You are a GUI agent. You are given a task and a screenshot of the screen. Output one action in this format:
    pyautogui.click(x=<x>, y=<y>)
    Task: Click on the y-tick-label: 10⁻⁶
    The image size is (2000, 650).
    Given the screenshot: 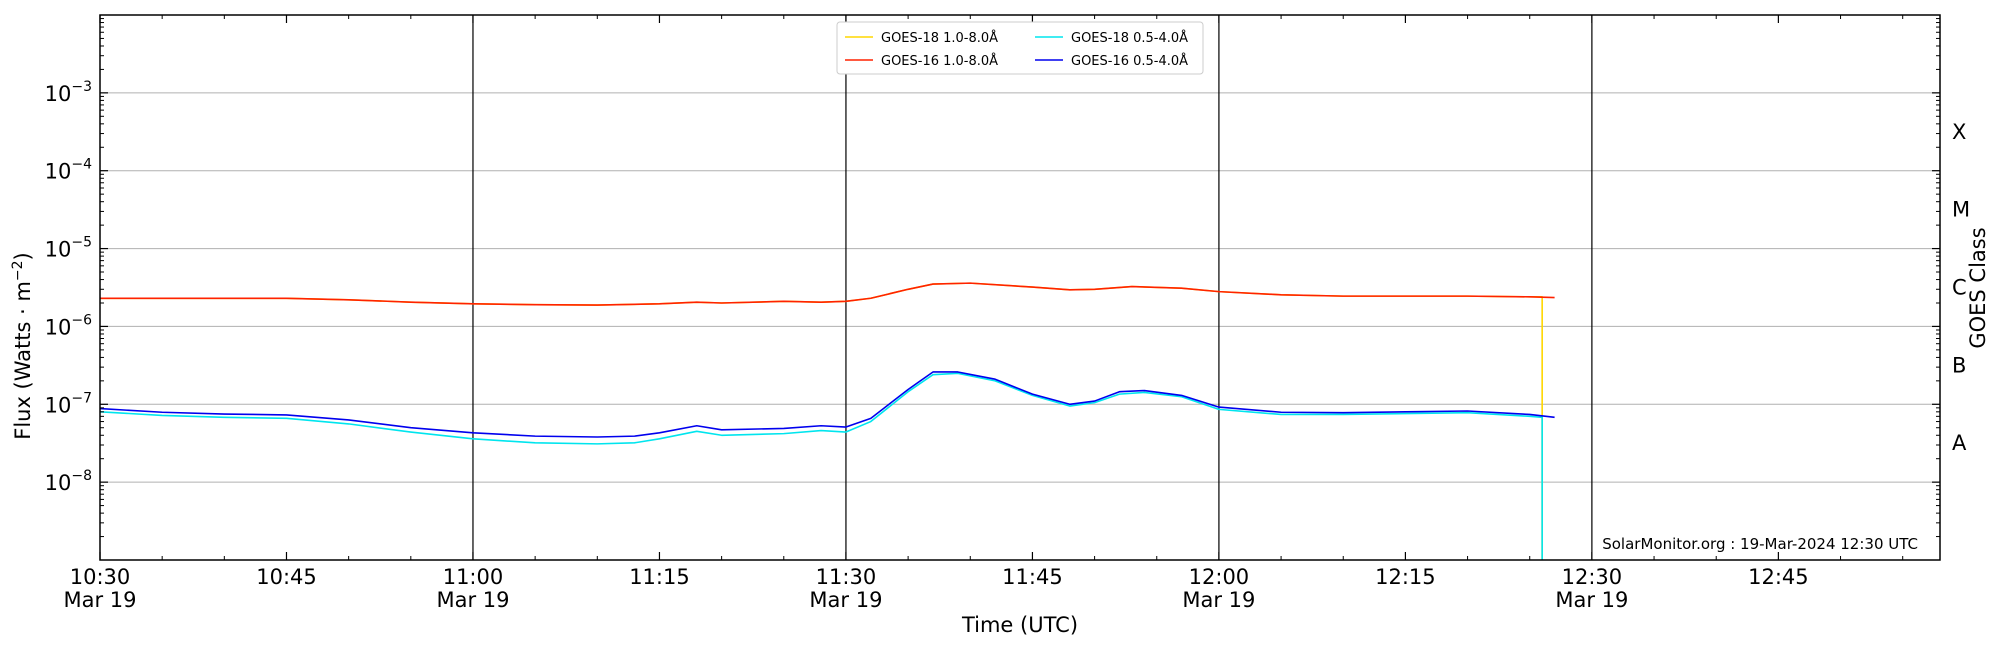 What is the action you would take?
    pyautogui.click(x=68, y=325)
    